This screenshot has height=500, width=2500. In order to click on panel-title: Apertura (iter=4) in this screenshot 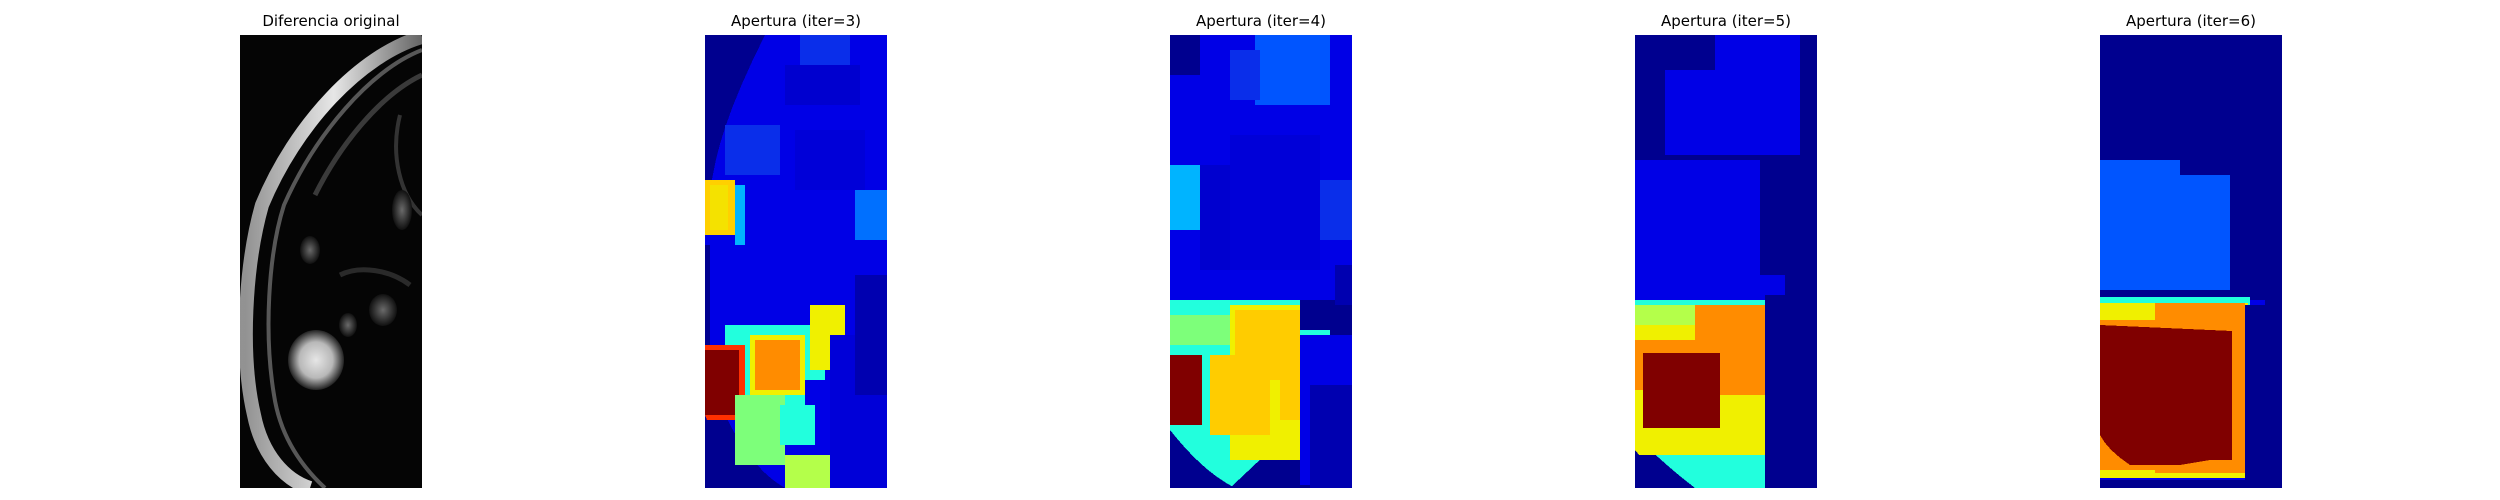, I will do `click(1261, 21)`.